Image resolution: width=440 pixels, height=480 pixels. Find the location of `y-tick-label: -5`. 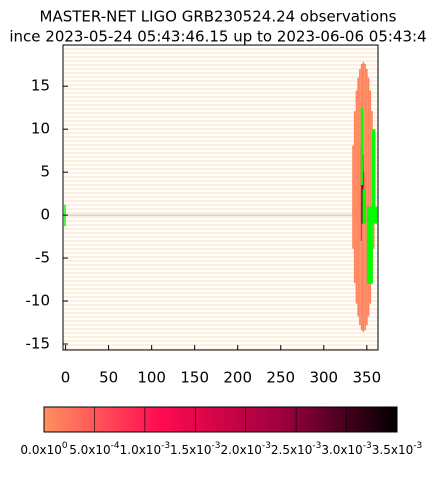

y-tick-label: -5 is located at coordinates (42, 258).